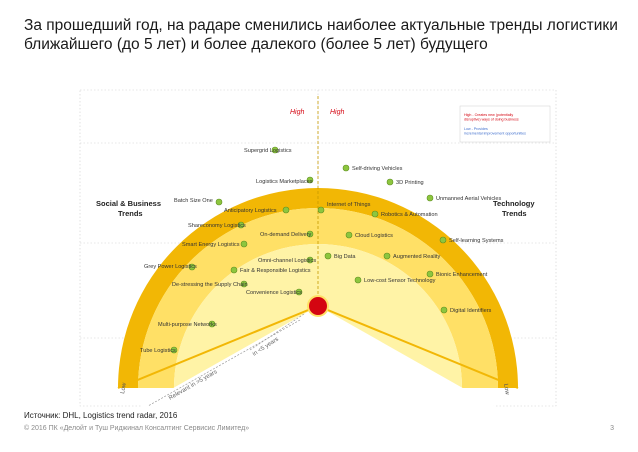  I want to click on trend-label: Bionic Enhancement, so click(462, 275).